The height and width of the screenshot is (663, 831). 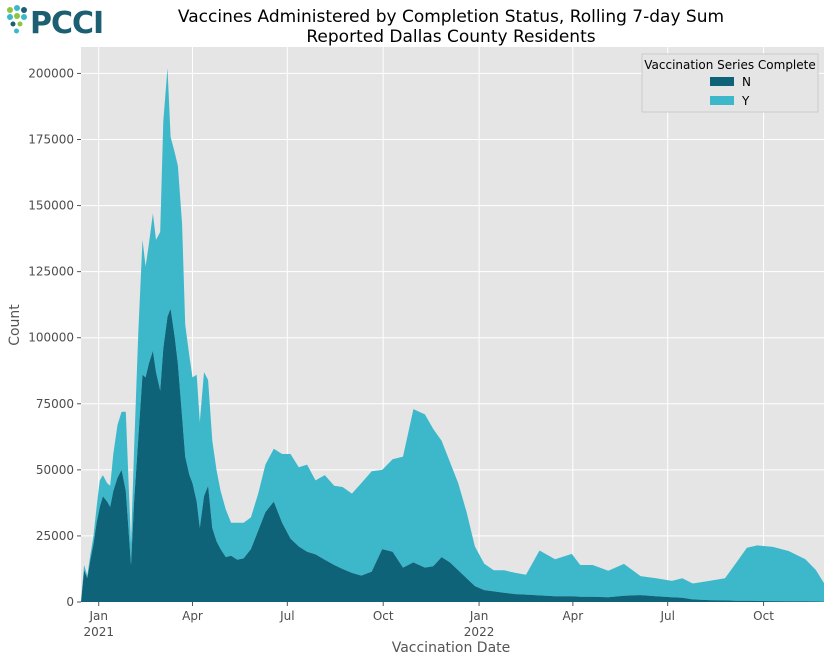 I want to click on x-axis-label: Vaccination Date, so click(x=451, y=648).